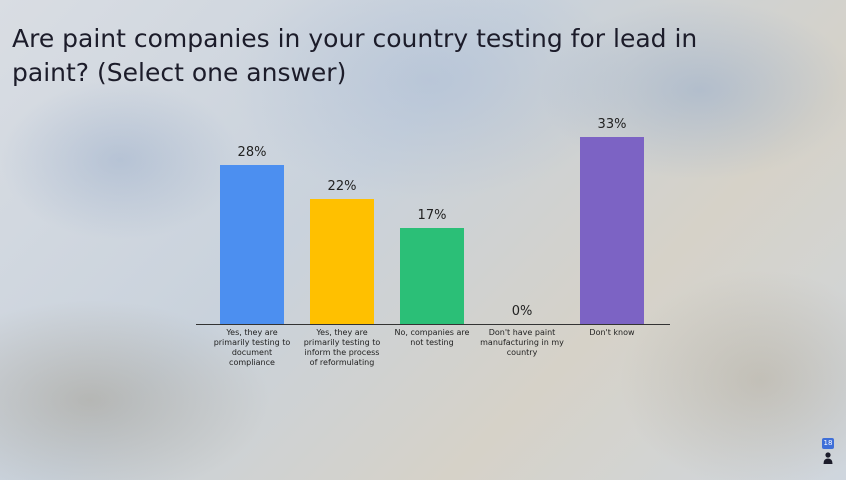 This screenshot has height=480, width=846. I want to click on value-label: 22%, so click(342, 187).